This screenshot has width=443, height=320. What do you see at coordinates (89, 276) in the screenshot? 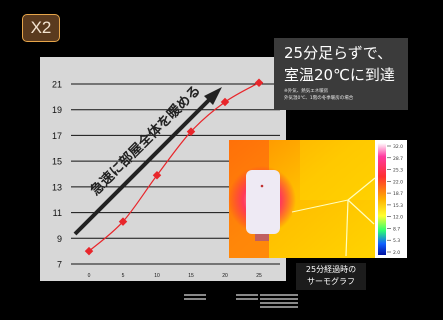
I see `x-tick-label: 0` at bounding box center [89, 276].